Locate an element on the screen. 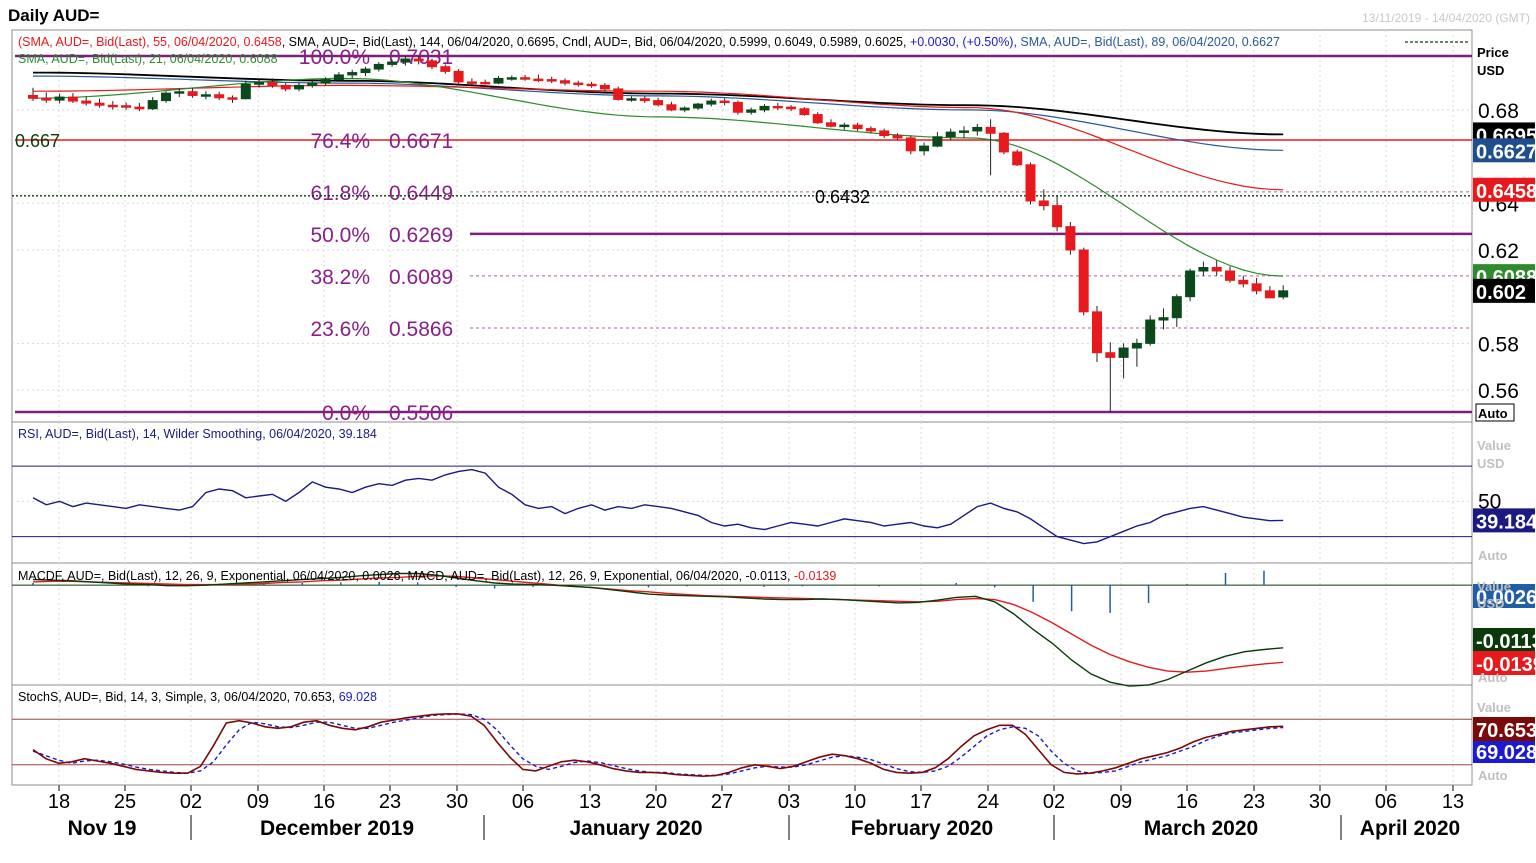  rsi-last-badge is located at coordinates (1504, 520).